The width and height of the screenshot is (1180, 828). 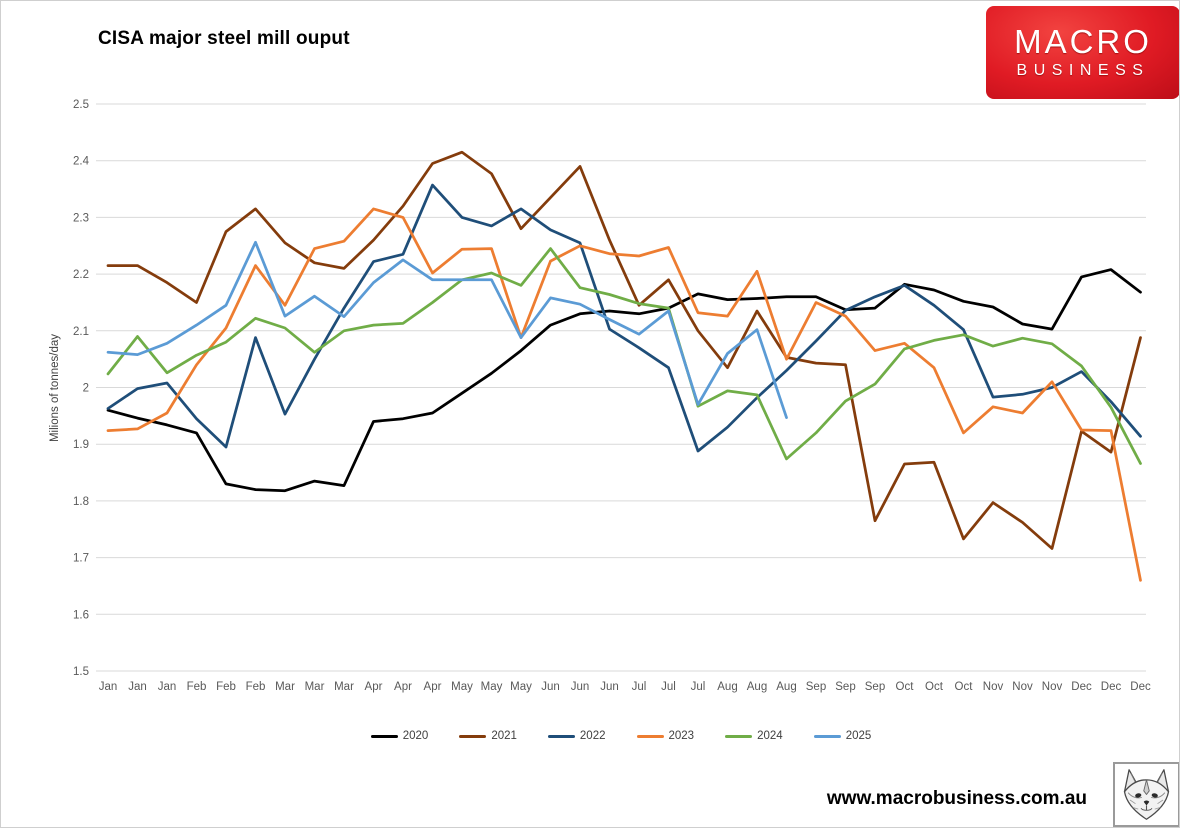 What do you see at coordinates (858, 736) in the screenshot?
I see `legend-label-2025: 2025` at bounding box center [858, 736].